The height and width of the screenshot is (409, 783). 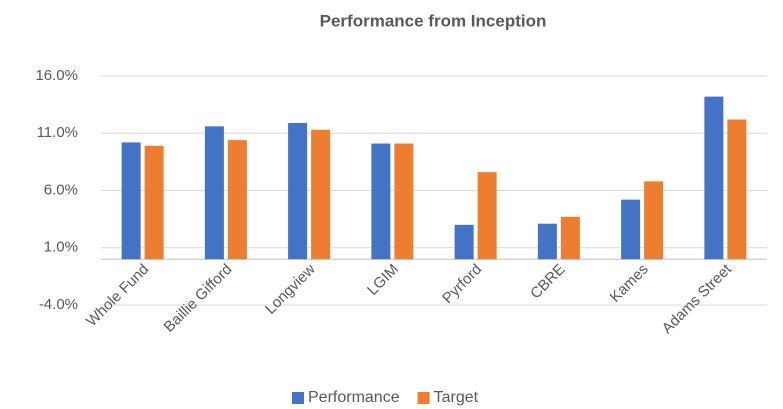 What do you see at coordinates (117, 295) in the screenshot?
I see `x-tick-label: Whole Fund` at bounding box center [117, 295].